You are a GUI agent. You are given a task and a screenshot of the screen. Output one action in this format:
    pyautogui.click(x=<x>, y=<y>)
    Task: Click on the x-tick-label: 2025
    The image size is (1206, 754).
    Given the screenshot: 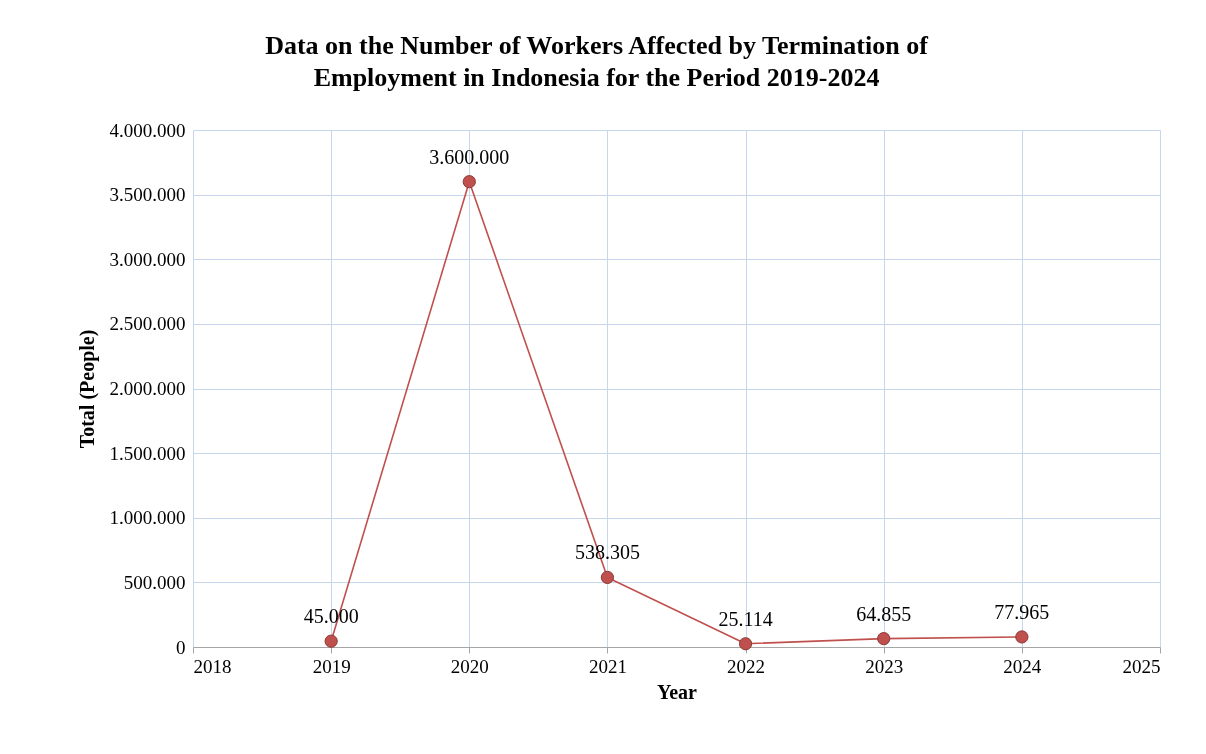 What is the action you would take?
    pyautogui.click(x=1141, y=666)
    